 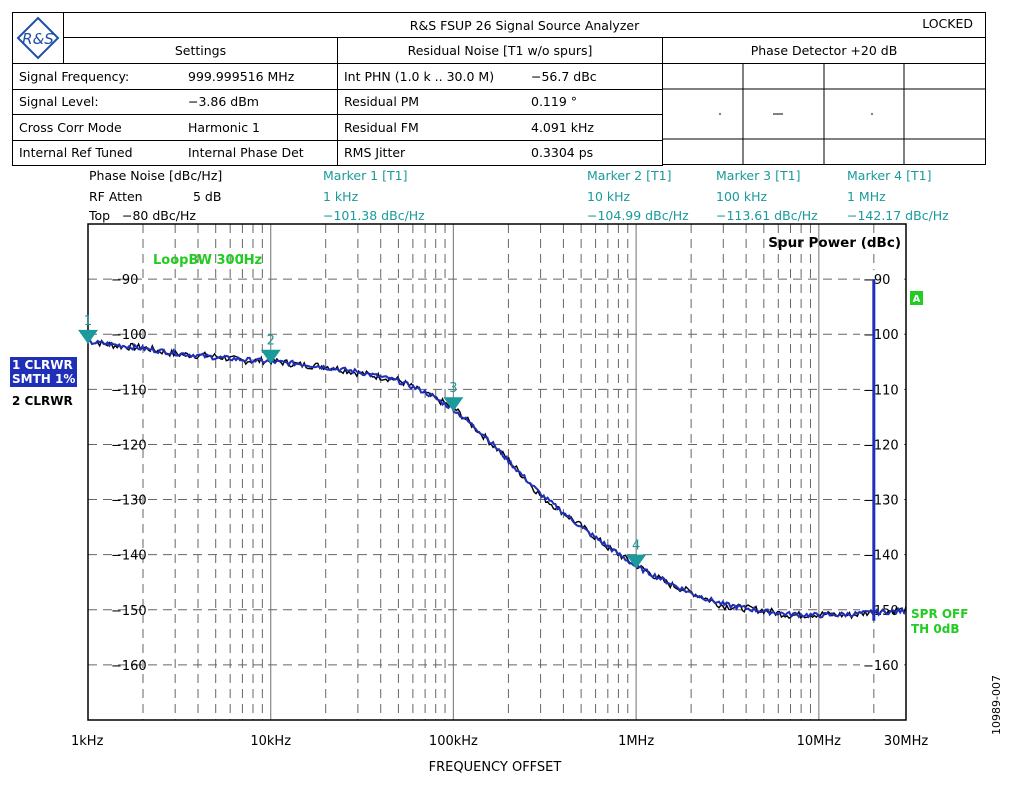 I want to click on y-tick-label-right: −160, so click(x=881, y=666).